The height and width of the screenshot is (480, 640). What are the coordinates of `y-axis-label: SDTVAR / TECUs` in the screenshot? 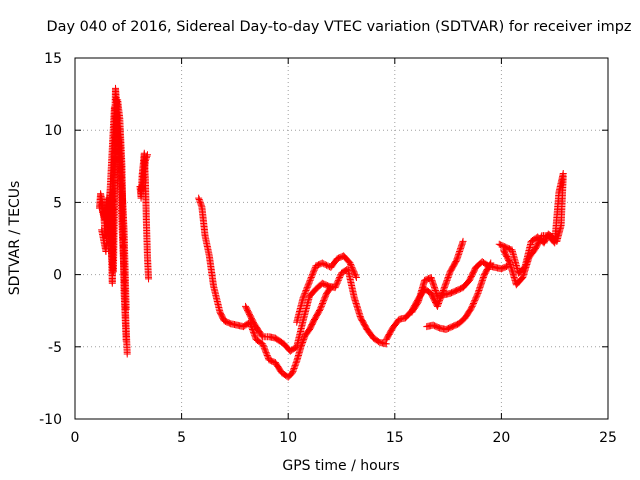 It's located at (15, 238).